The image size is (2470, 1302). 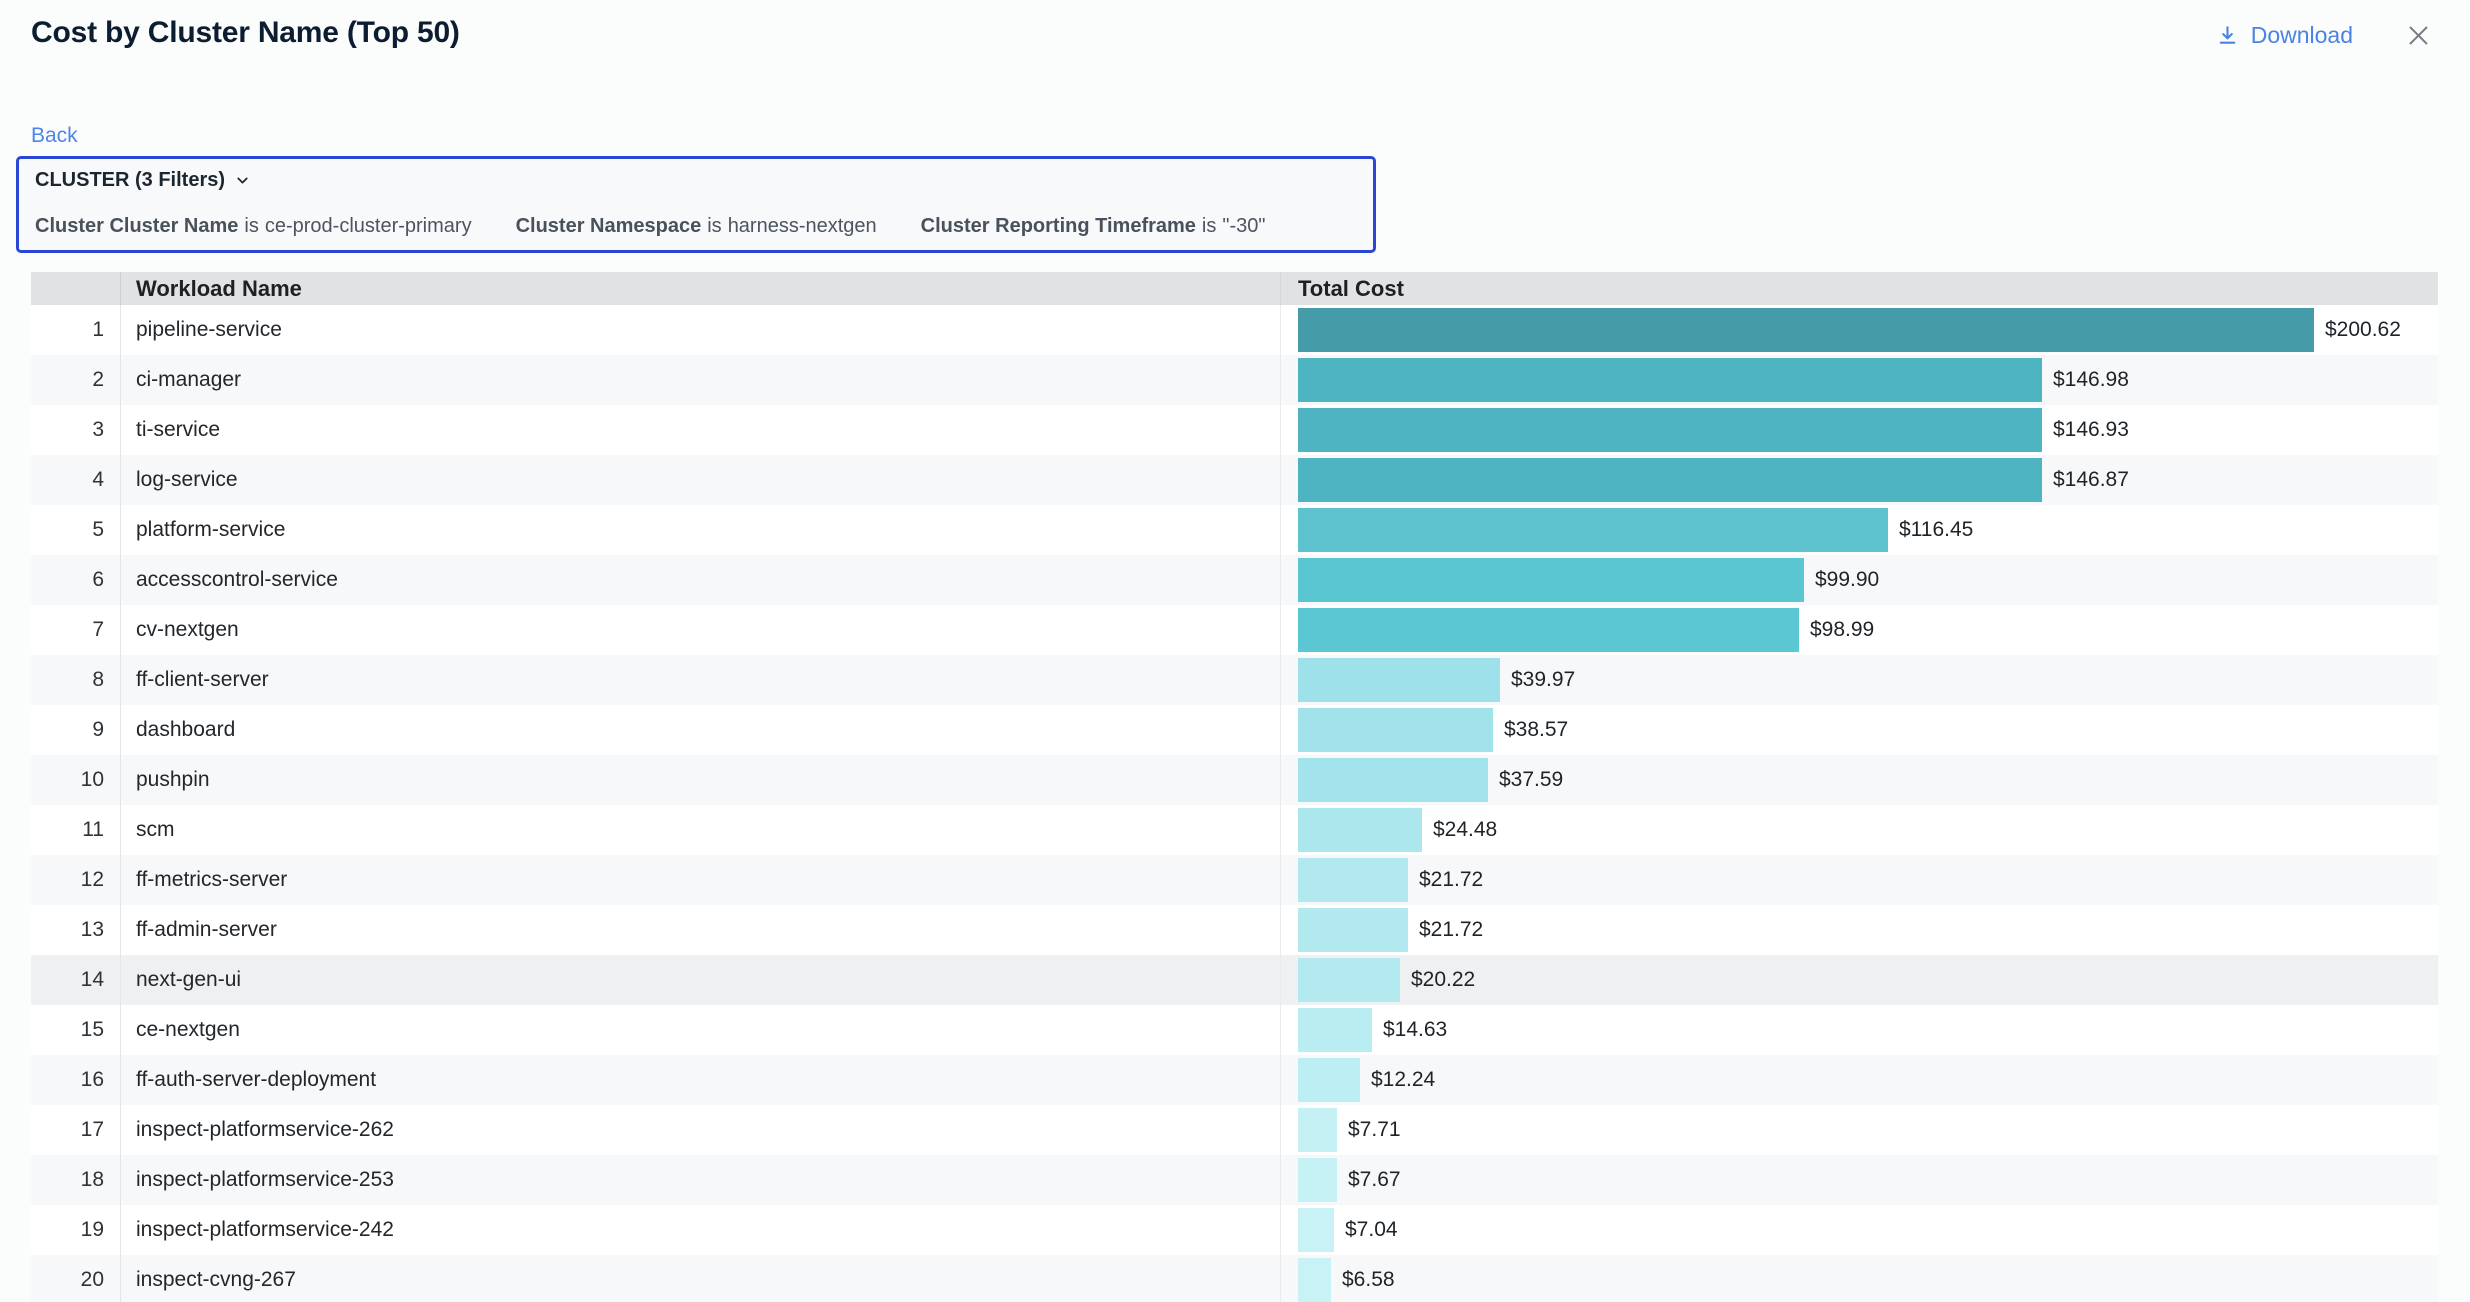 I want to click on back-link: Back, so click(x=54, y=135).